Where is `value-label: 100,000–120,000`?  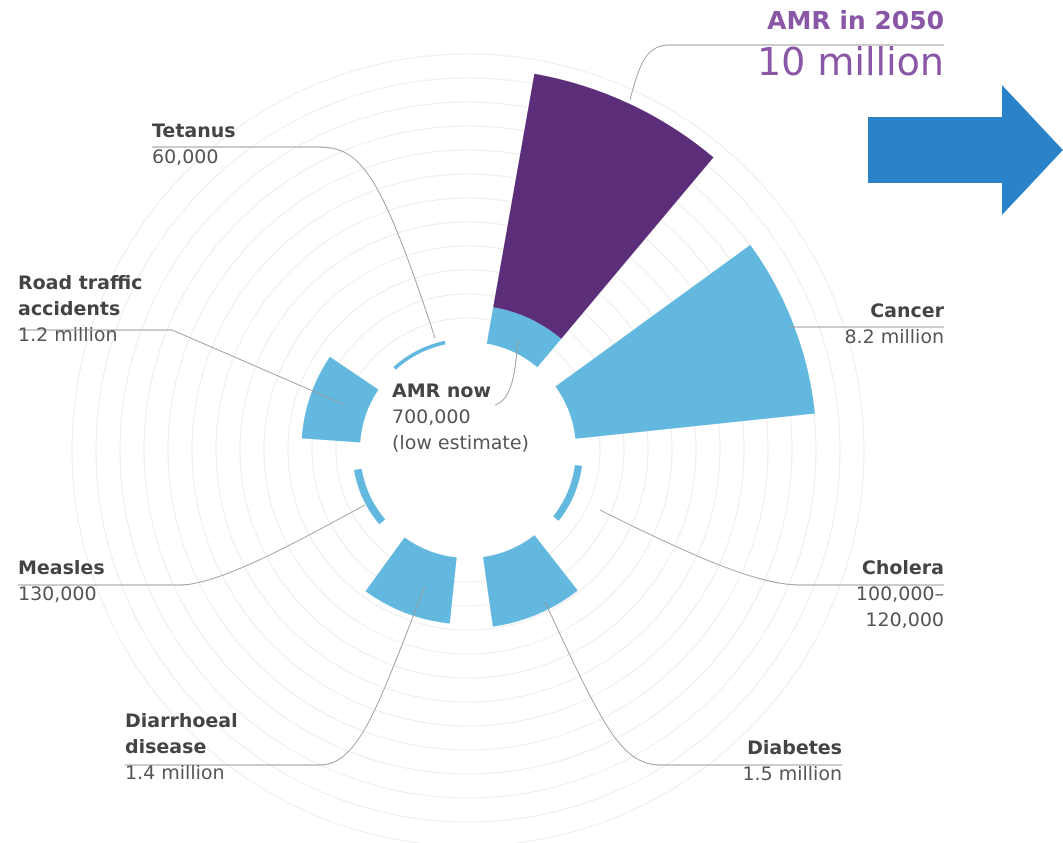 value-label: 100,000–120,000 is located at coordinates (899, 607).